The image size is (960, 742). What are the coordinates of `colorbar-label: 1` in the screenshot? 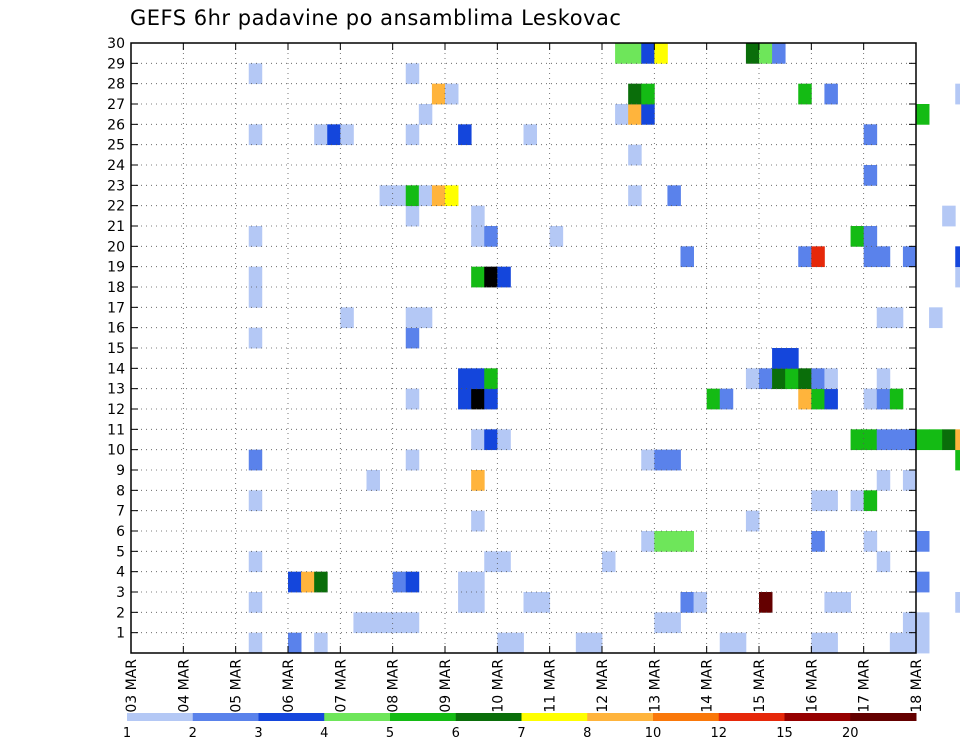 It's located at (127, 733).